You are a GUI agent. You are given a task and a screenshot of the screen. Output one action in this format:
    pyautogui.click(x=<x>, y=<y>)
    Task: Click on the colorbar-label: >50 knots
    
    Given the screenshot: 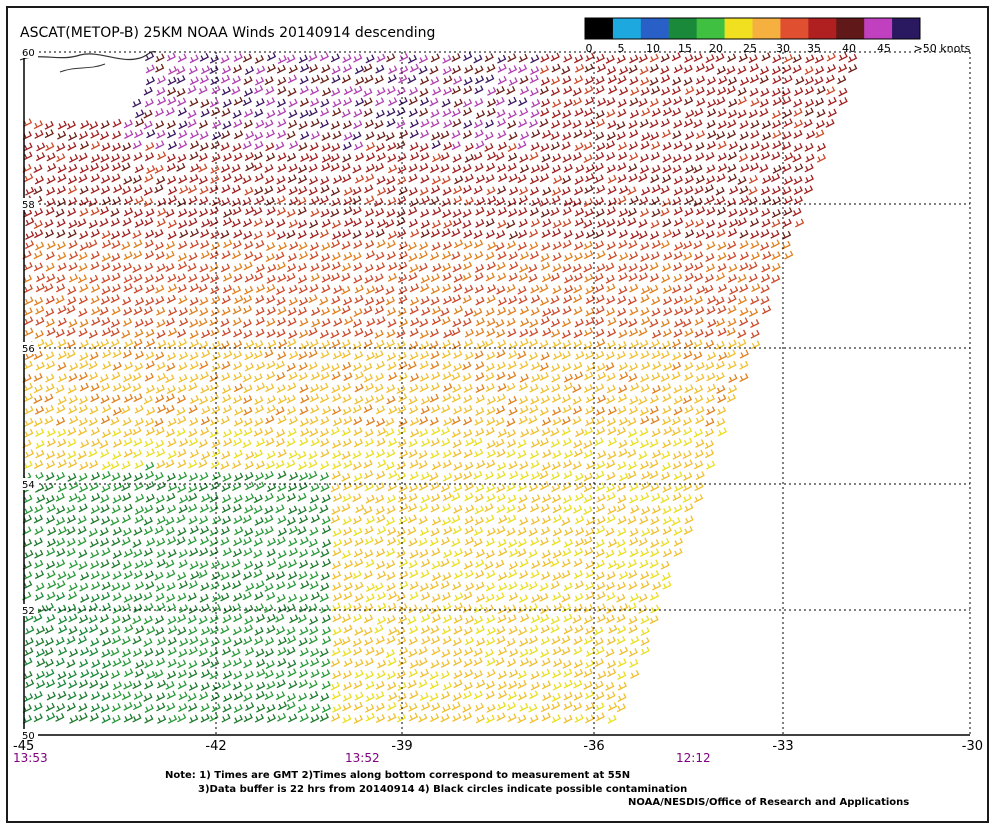 What is the action you would take?
    pyautogui.click(x=942, y=48)
    